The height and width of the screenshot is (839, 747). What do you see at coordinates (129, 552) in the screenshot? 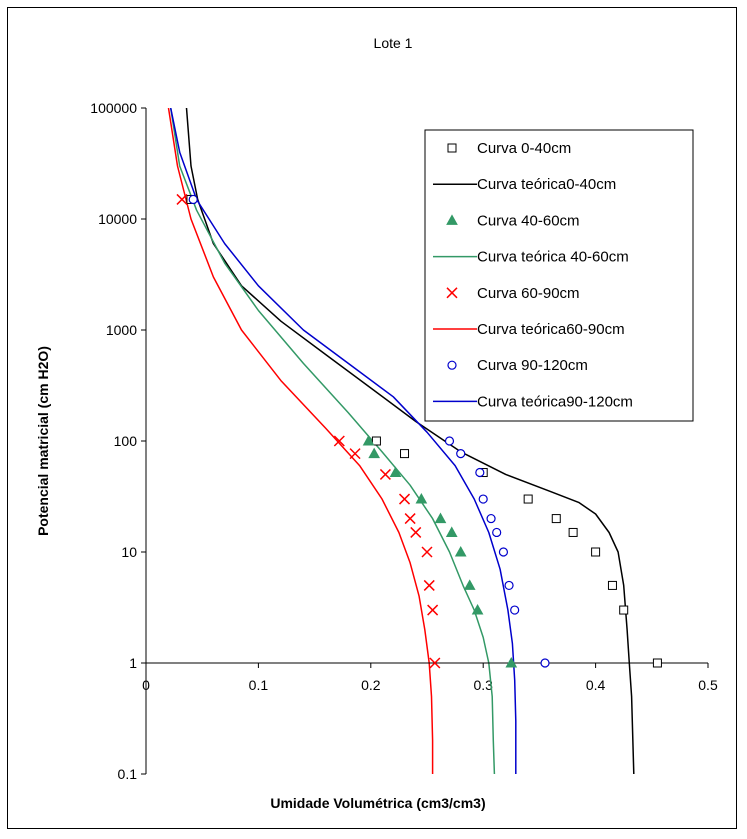
I see `y-tick-label: 10` at bounding box center [129, 552].